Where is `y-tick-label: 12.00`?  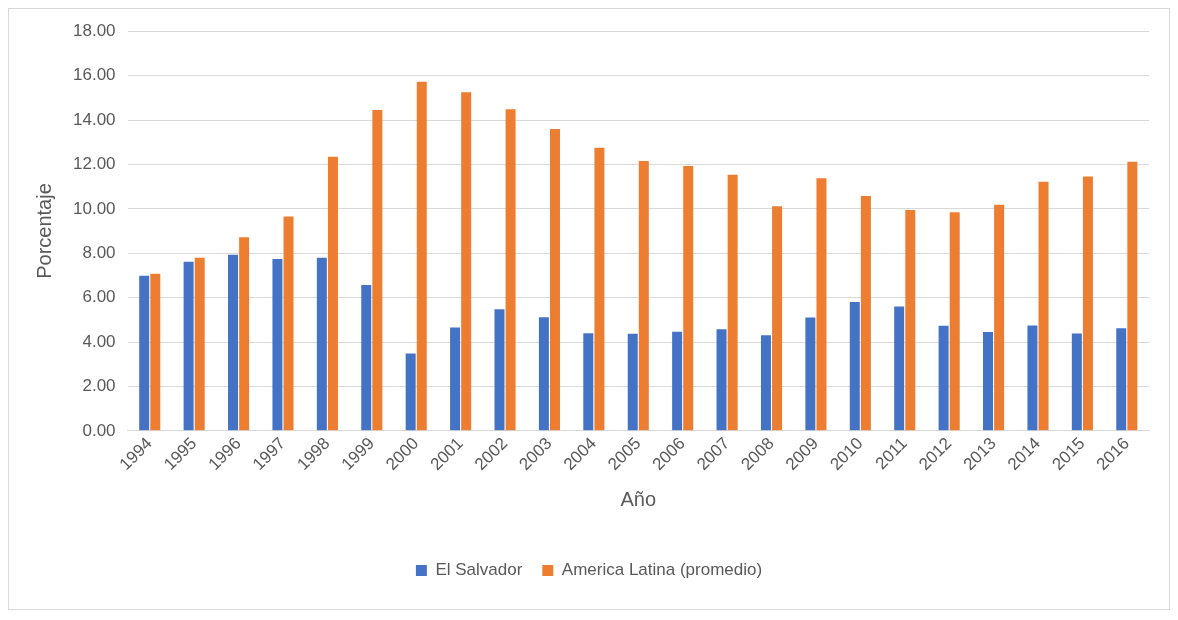 y-tick-label: 12.00 is located at coordinates (94, 164).